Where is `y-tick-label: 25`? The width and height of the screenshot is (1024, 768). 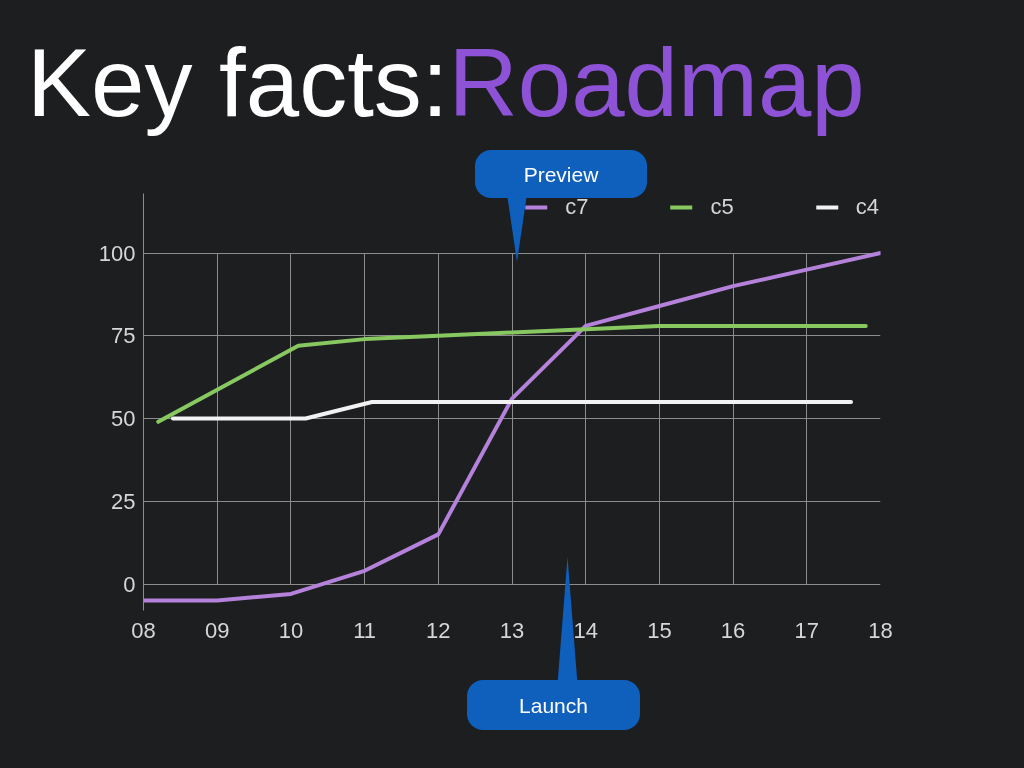 y-tick-label: 25 is located at coordinates (123, 501).